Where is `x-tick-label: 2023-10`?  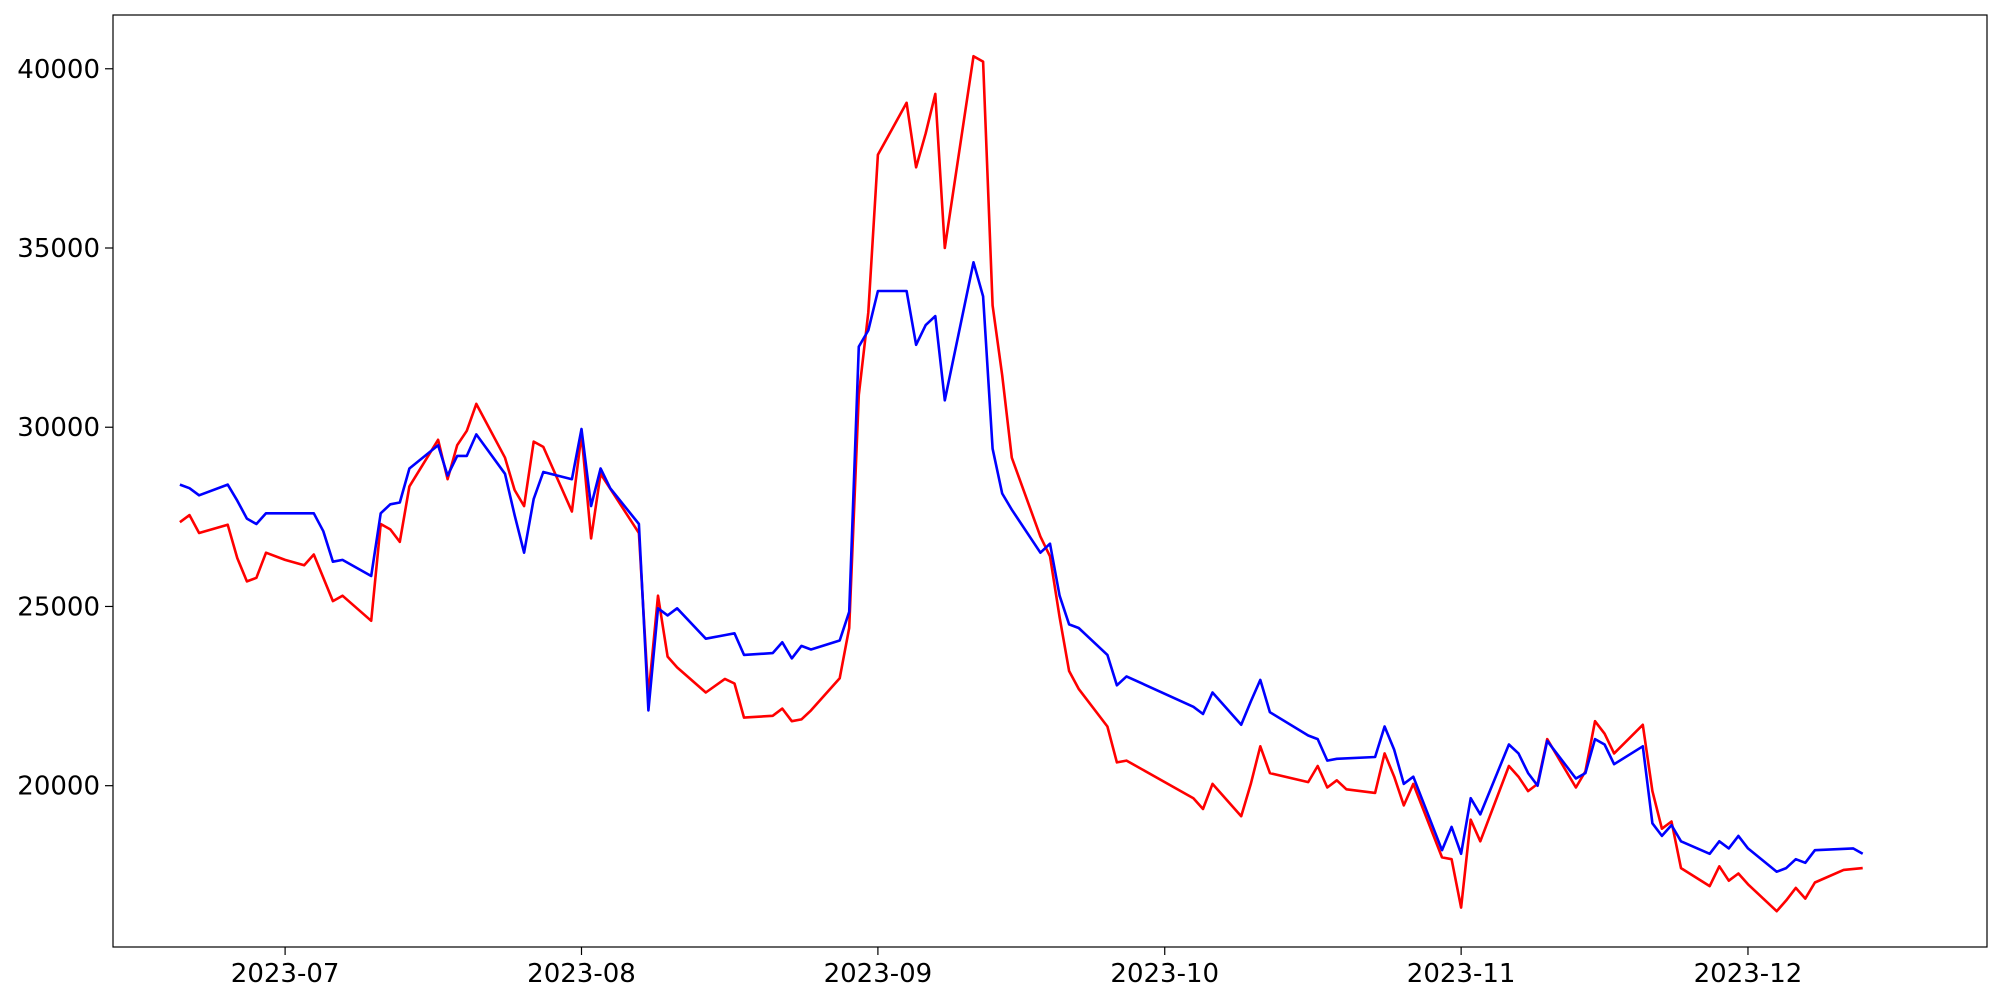
x-tick-label: 2023-10 is located at coordinates (1164, 974).